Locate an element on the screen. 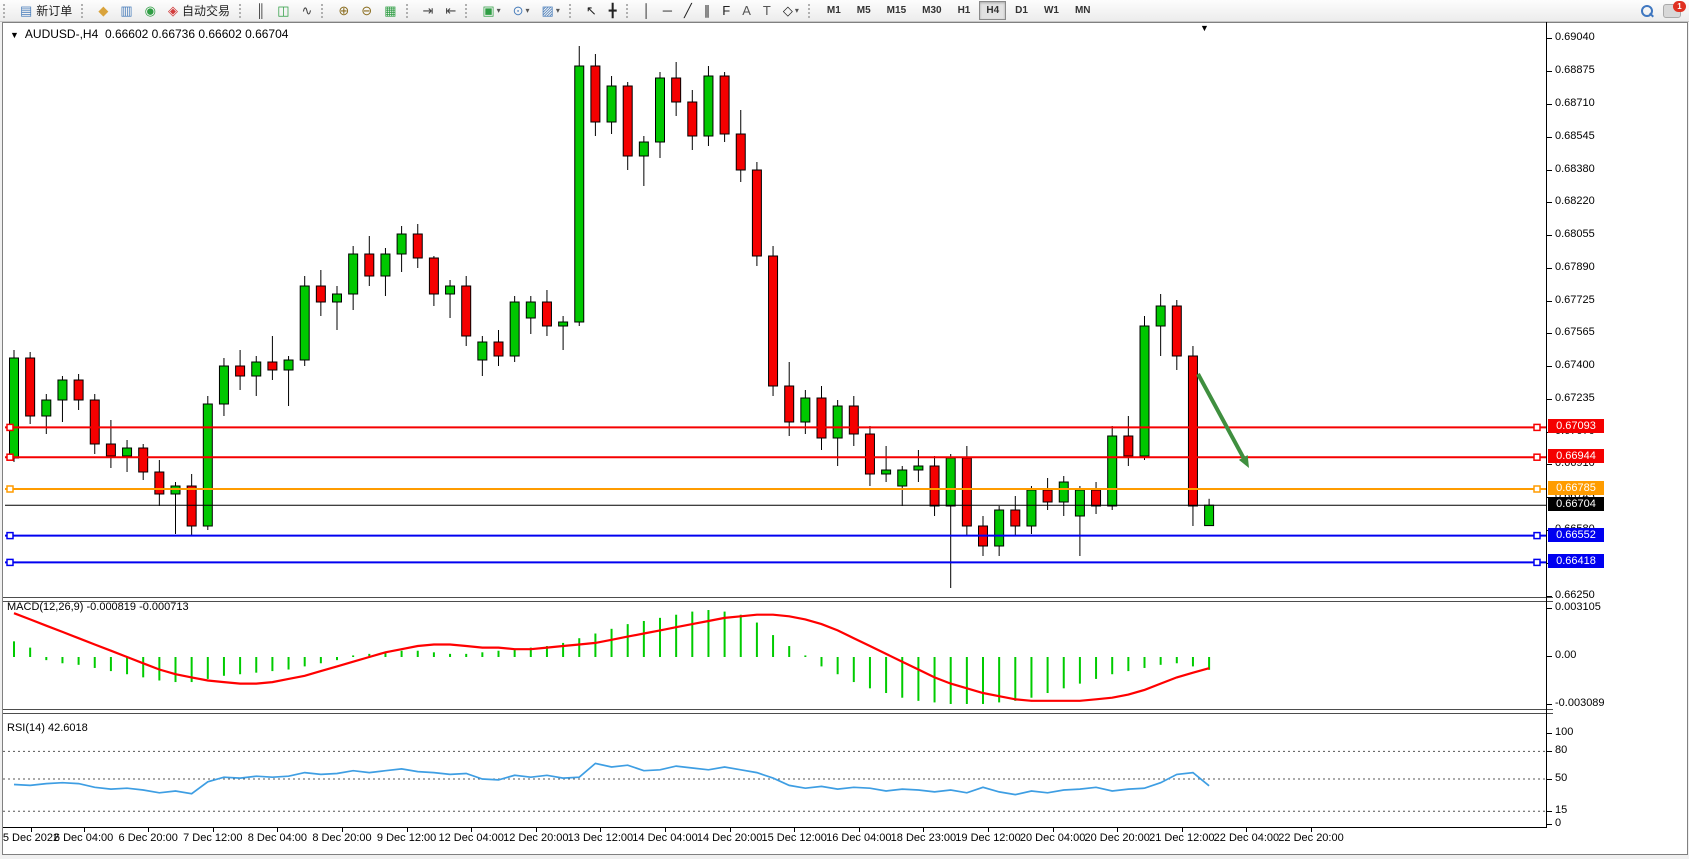  bar-chart-button: ║ is located at coordinates (260, 10).